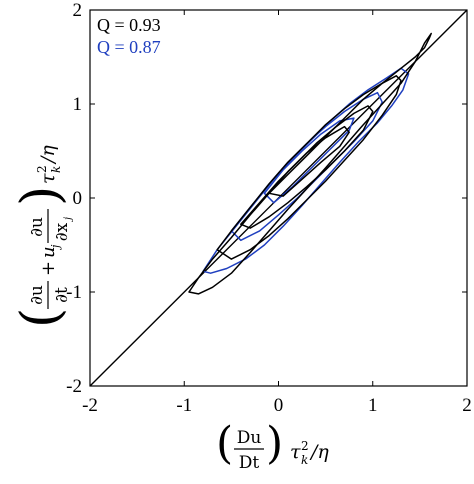  I want to click on x-tick-label: 2, so click(467, 405).